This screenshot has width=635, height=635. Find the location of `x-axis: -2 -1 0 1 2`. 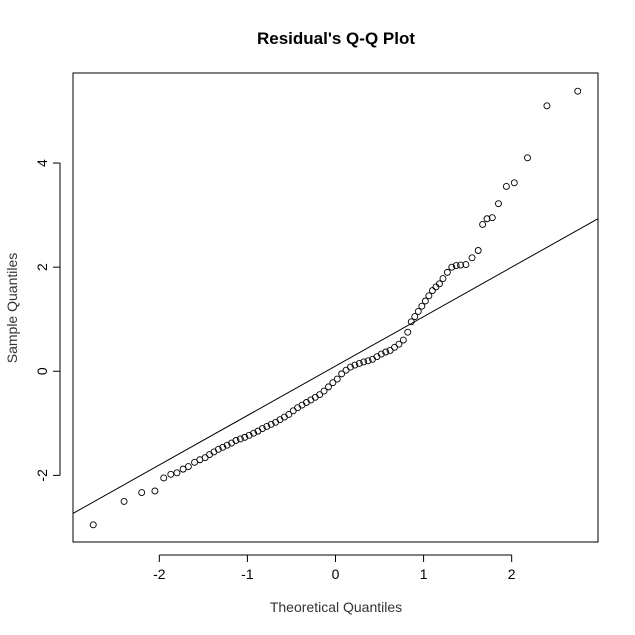

x-axis: -2 -1 0 1 2 is located at coordinates (334, 568).